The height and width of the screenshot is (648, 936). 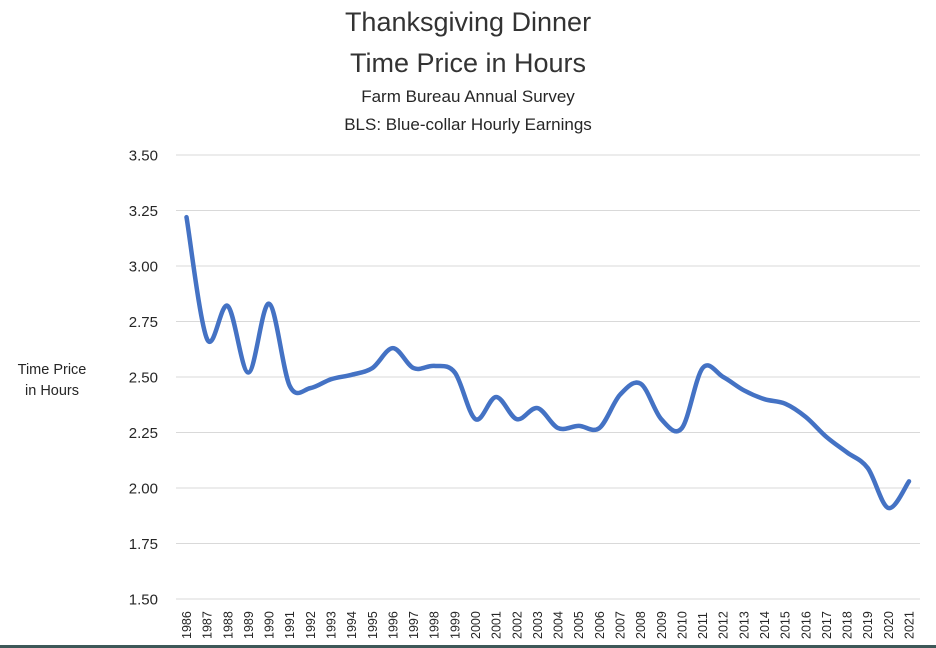 What do you see at coordinates (143, 156) in the screenshot?
I see `y-tick-label: 3.50` at bounding box center [143, 156].